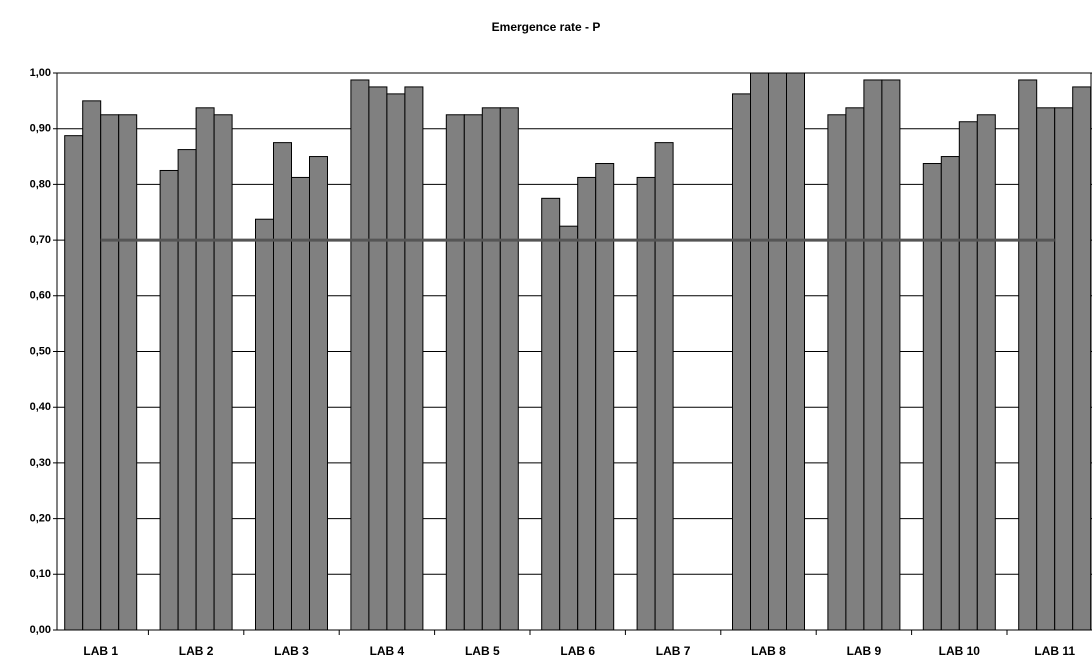 Image resolution: width=1092 pixels, height=664 pixels. What do you see at coordinates (196, 651) in the screenshot?
I see `x-tick-label: LAB 2` at bounding box center [196, 651].